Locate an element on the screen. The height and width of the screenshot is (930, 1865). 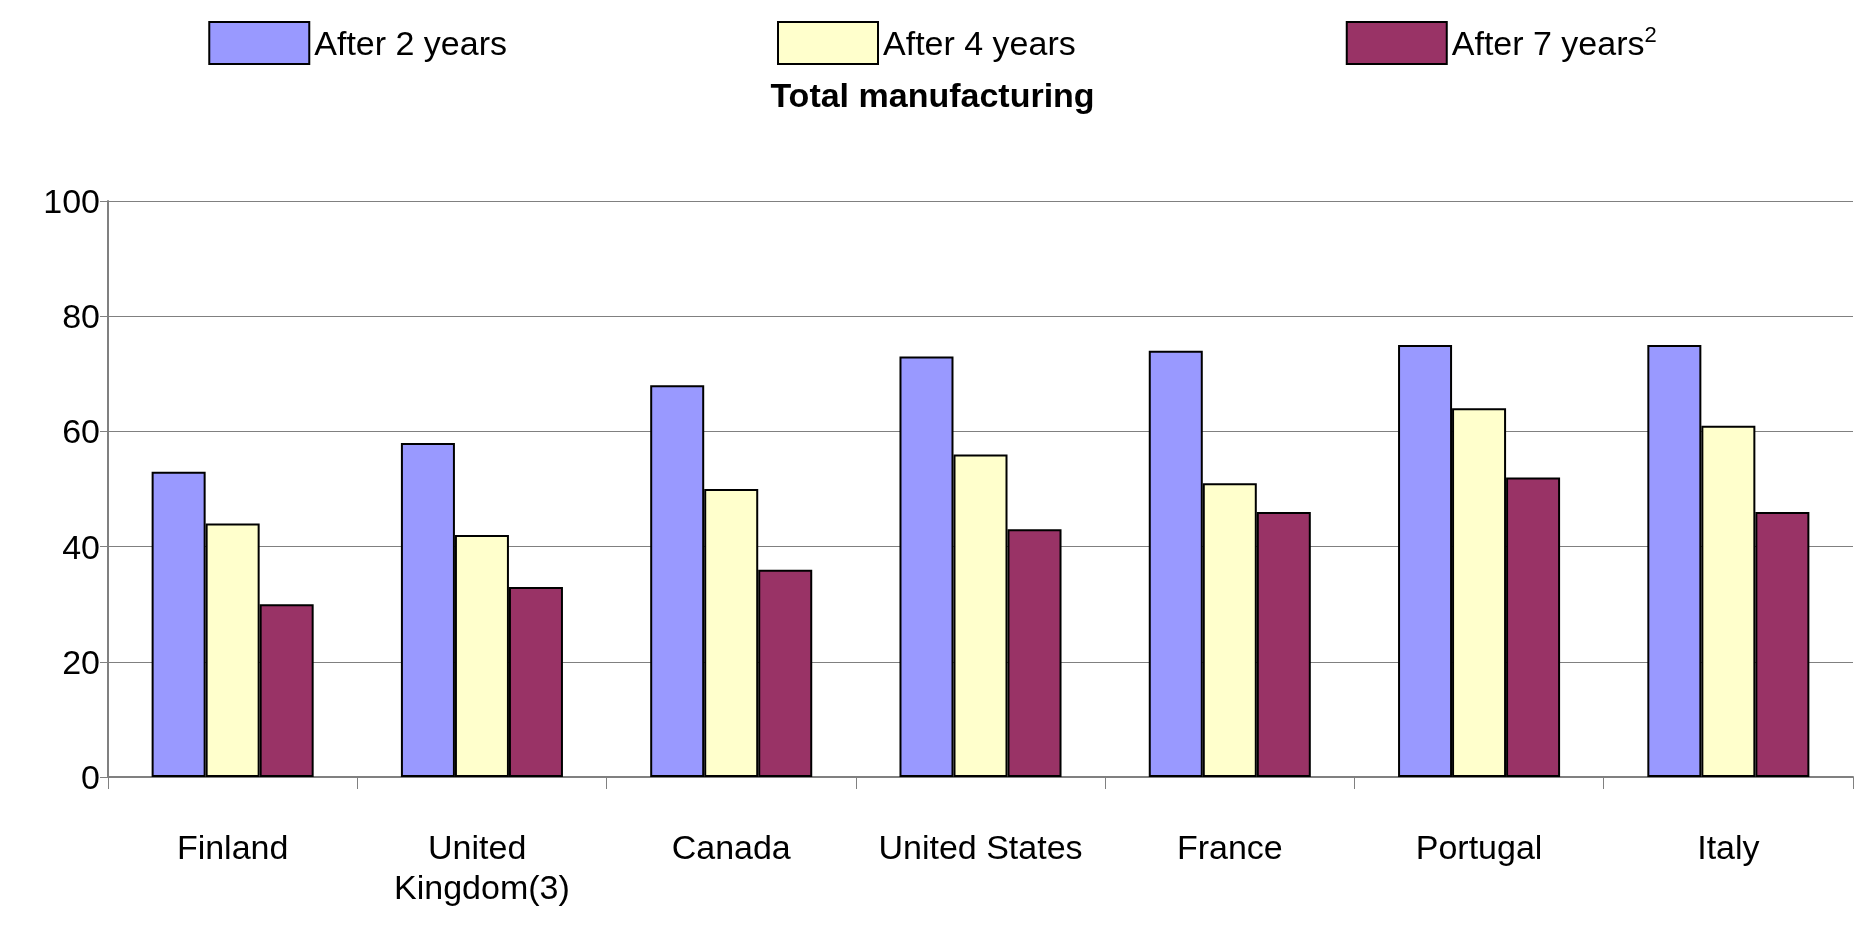
x-tick-label: United Kingdom(3) is located at coordinates (482, 867).